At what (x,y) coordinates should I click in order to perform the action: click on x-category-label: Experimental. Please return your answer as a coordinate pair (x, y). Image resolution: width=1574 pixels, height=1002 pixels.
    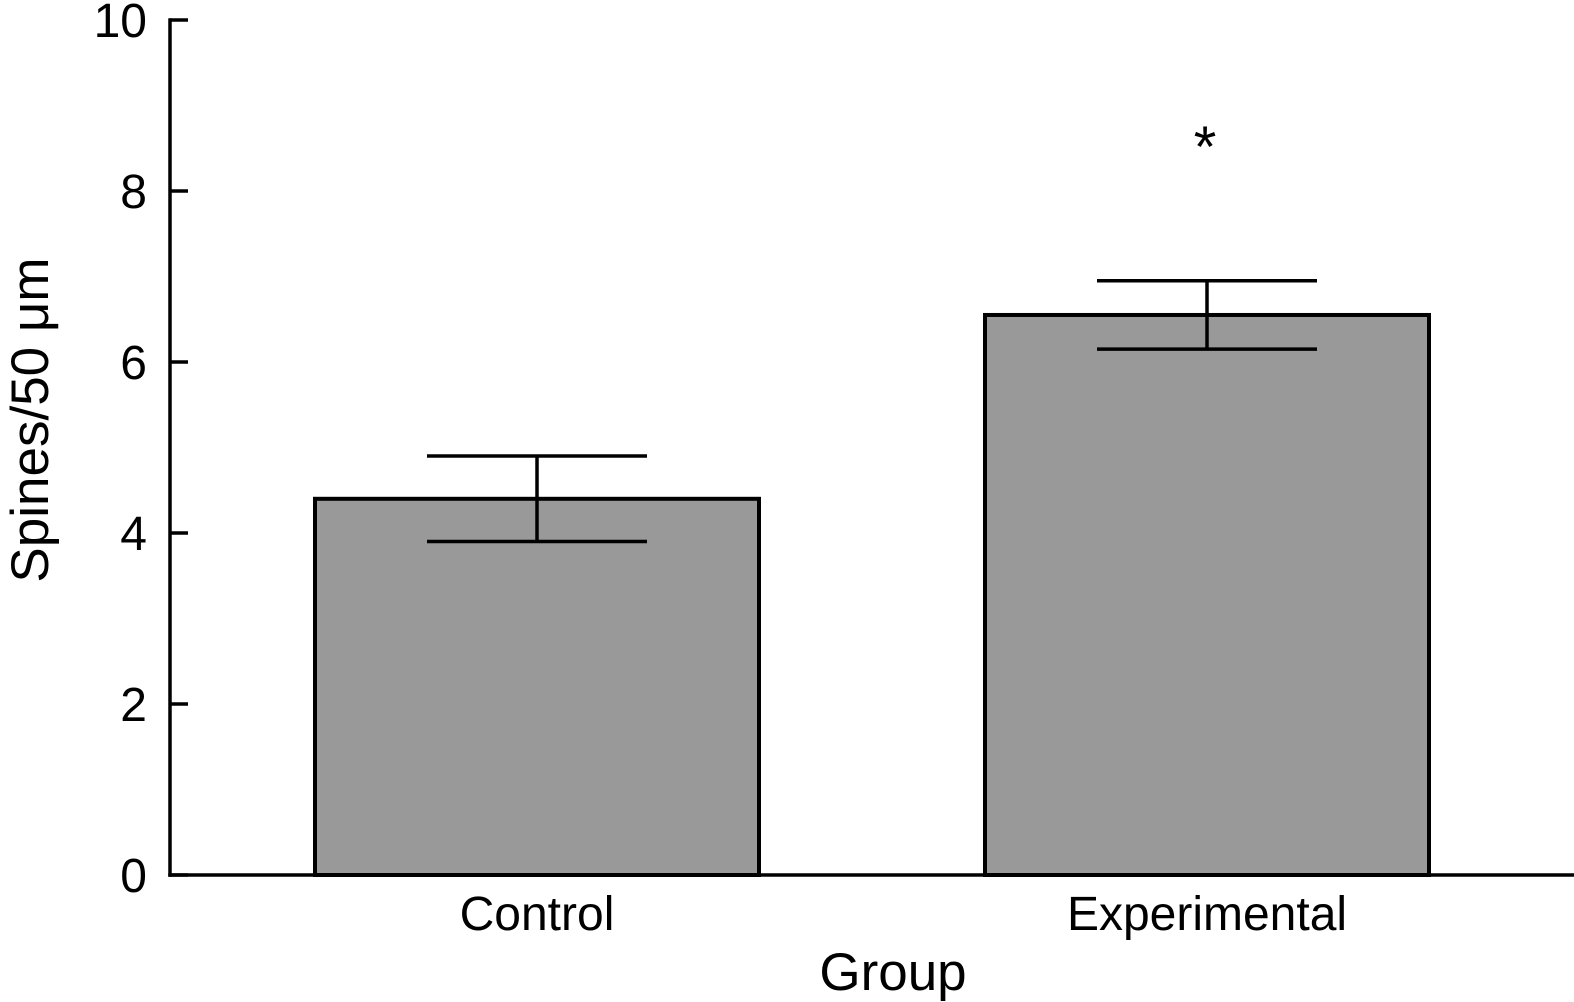
    Looking at the image, I should click on (1207, 914).